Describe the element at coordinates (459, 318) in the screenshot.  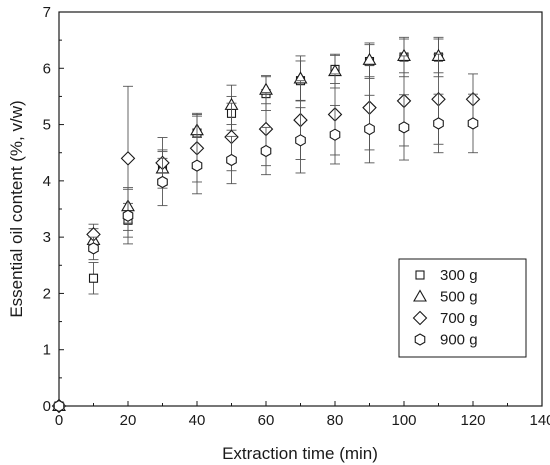
I see `legend-label: 700 g` at that location.